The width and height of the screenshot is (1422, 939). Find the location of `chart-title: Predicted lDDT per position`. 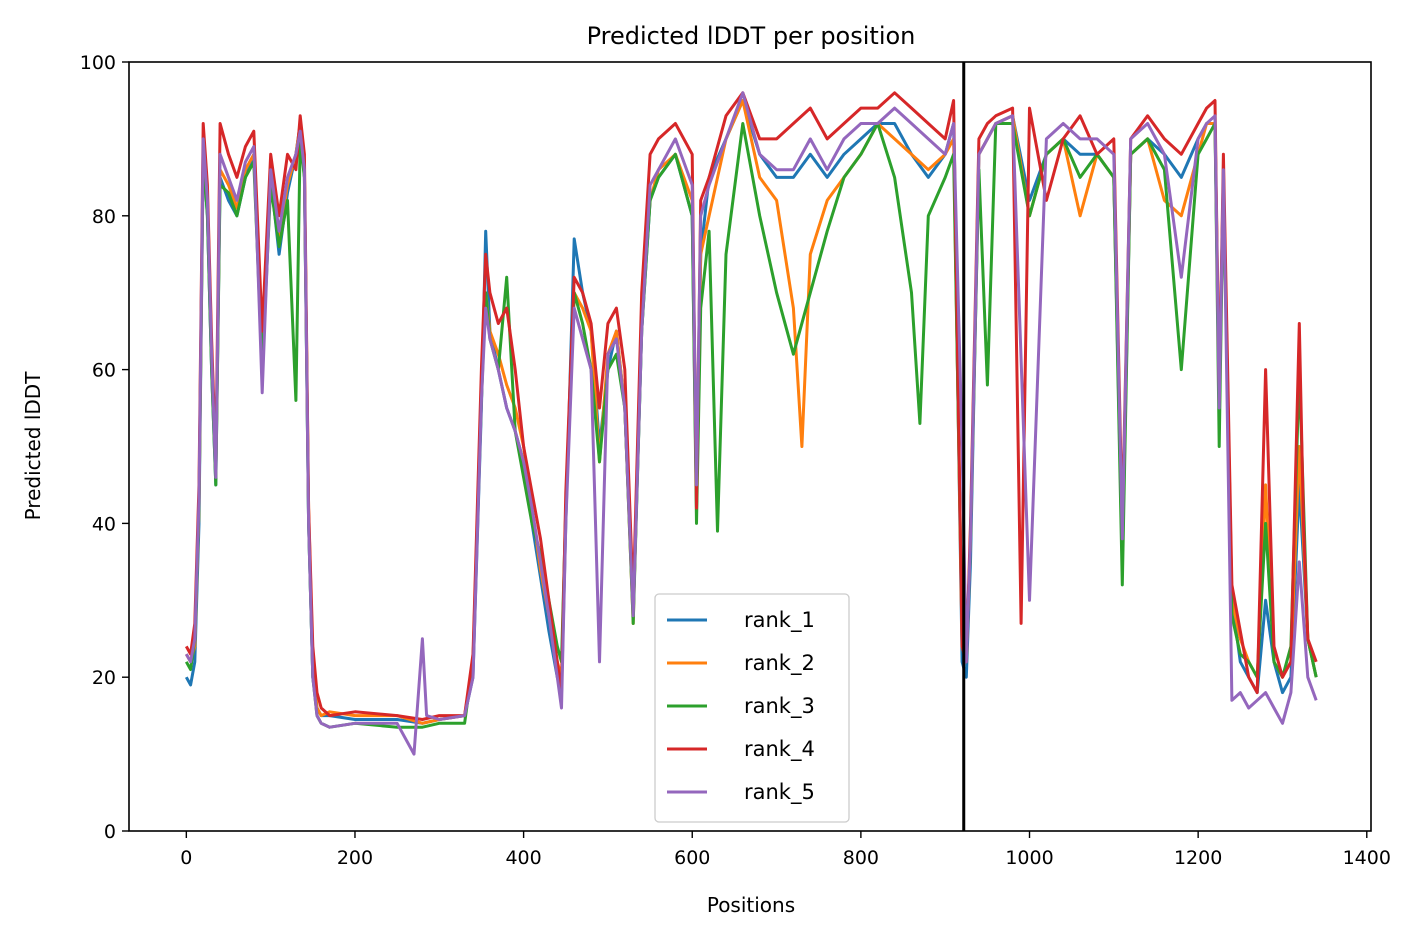

chart-title: Predicted lDDT per position is located at coordinates (751, 36).